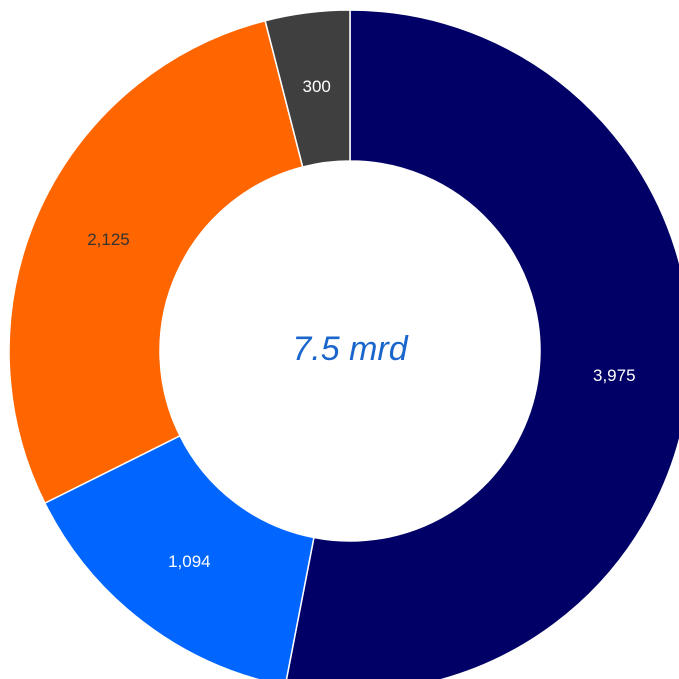 This screenshot has height=679, width=679. I want to click on slice-value-label-4: 300, so click(317, 86).